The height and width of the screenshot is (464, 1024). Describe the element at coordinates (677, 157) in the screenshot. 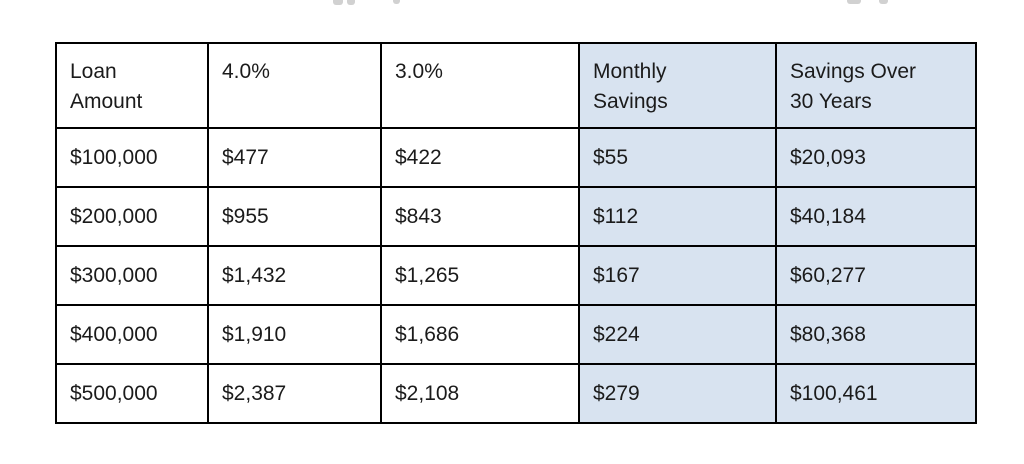

I see `table-cell: $55` at that location.